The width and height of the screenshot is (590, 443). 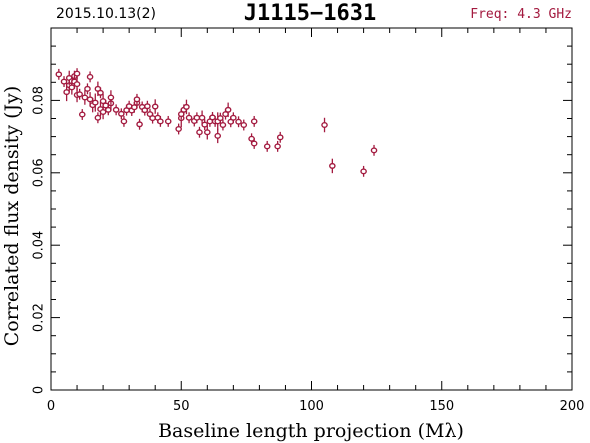 What do you see at coordinates (39, 390) in the screenshot?
I see `y-tick-label: 0` at bounding box center [39, 390].